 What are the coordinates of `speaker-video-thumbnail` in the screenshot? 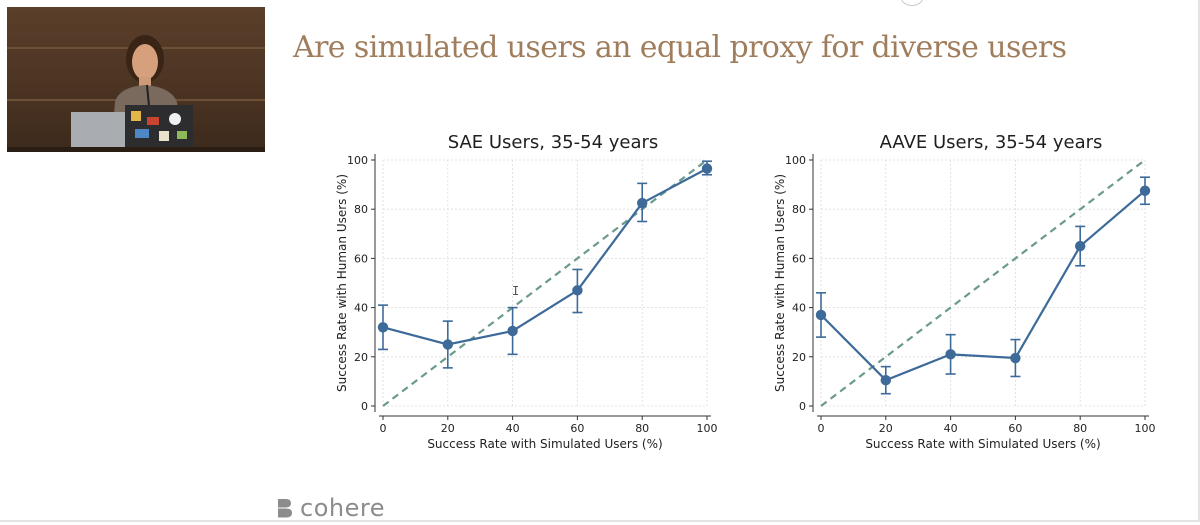 It's located at (136, 79).